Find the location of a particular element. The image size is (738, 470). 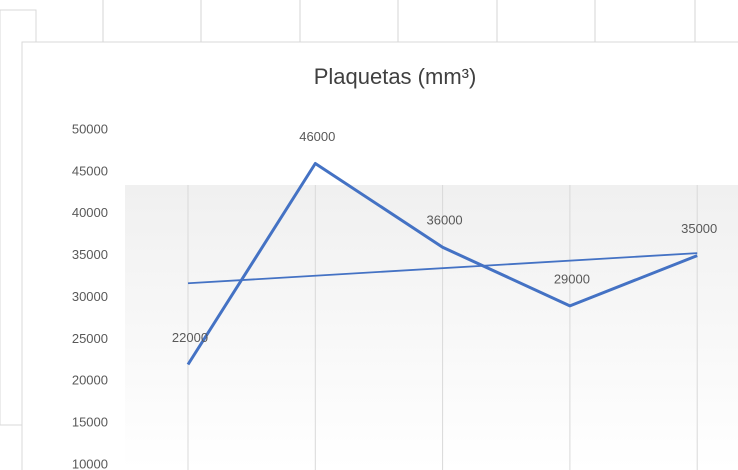

data-label: 36000 is located at coordinates (445, 220).